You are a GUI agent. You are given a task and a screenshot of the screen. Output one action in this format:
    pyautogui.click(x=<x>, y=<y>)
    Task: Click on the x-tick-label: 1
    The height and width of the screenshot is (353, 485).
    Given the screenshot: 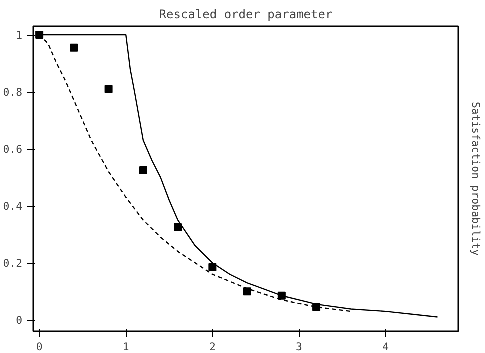 What is the action you would take?
    pyautogui.click(x=126, y=346)
    